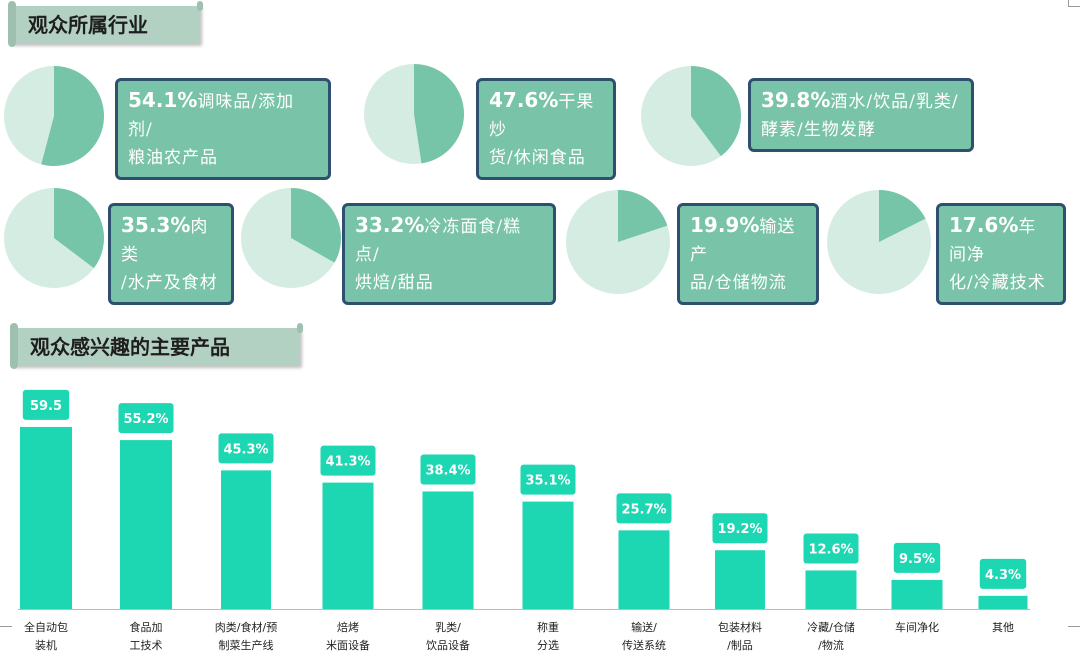 The image size is (1082, 670). Describe the element at coordinates (46, 627) in the screenshot. I see `x-tick-label: 全自动包` at that location.